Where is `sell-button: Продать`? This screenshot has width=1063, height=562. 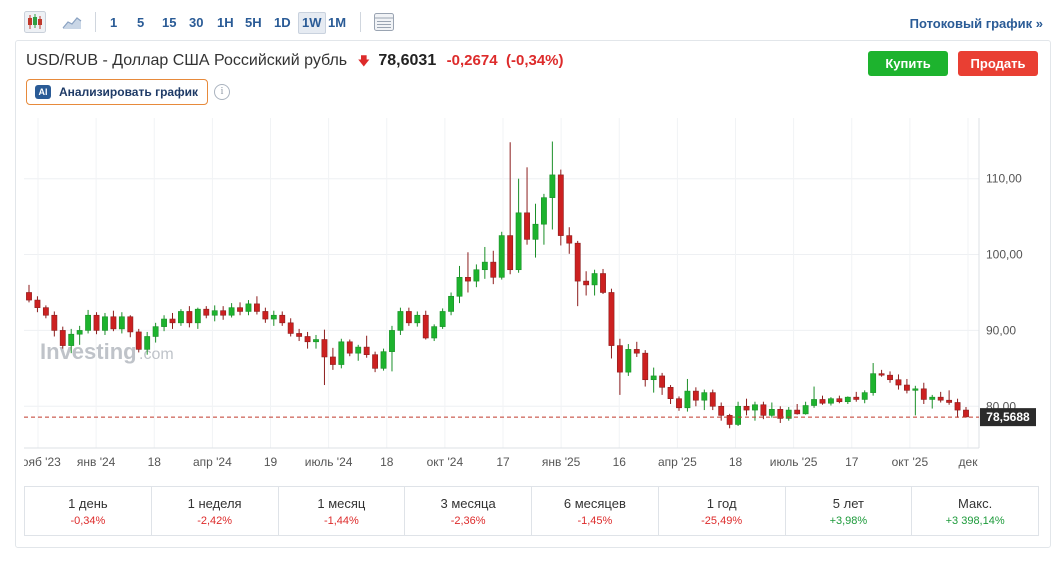 sell-button: Продать is located at coordinates (998, 63).